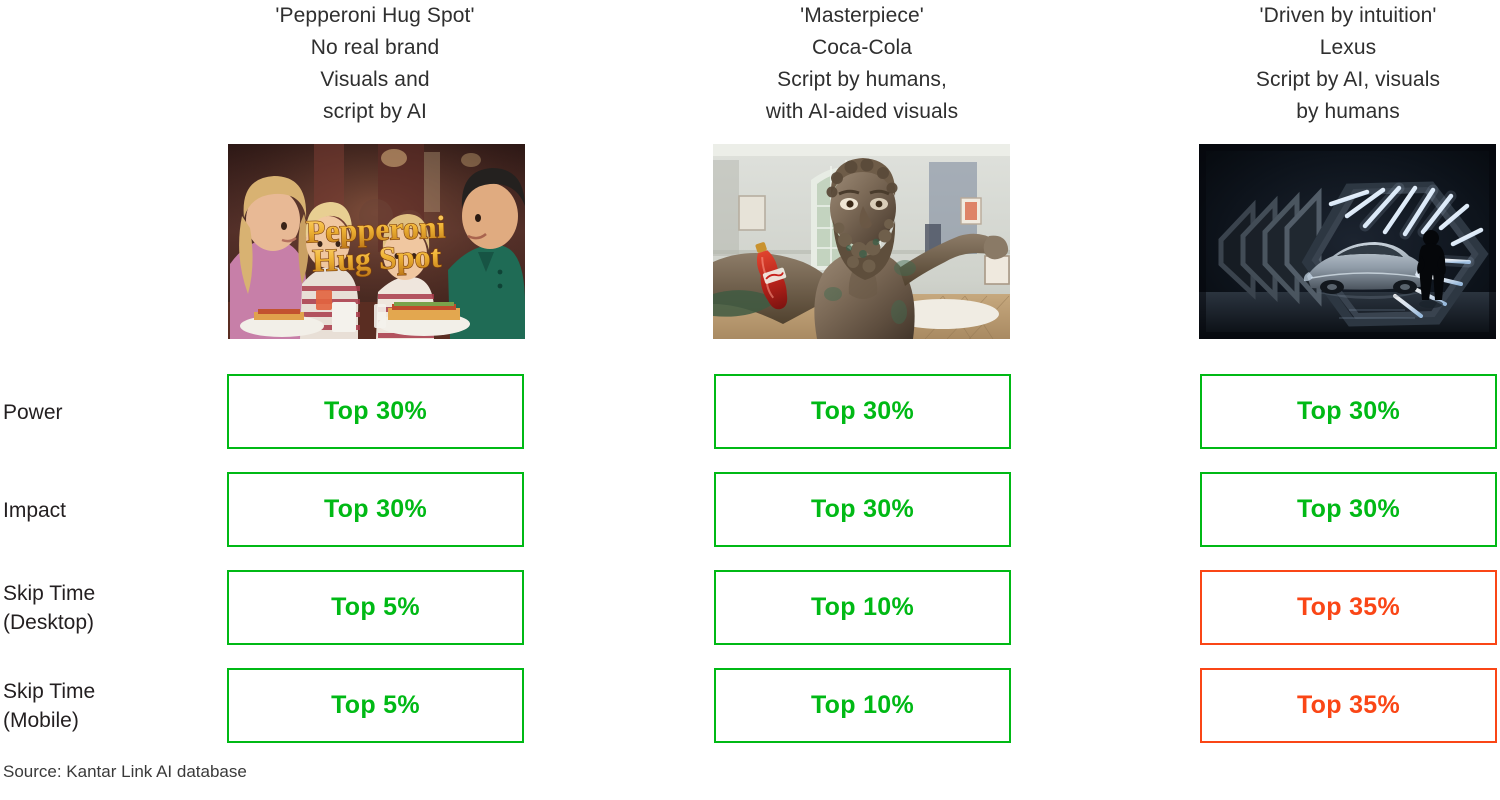  I want to click on pepperoni-hug-spot-illustration: Pepperoni Hug Spot, so click(376, 241).